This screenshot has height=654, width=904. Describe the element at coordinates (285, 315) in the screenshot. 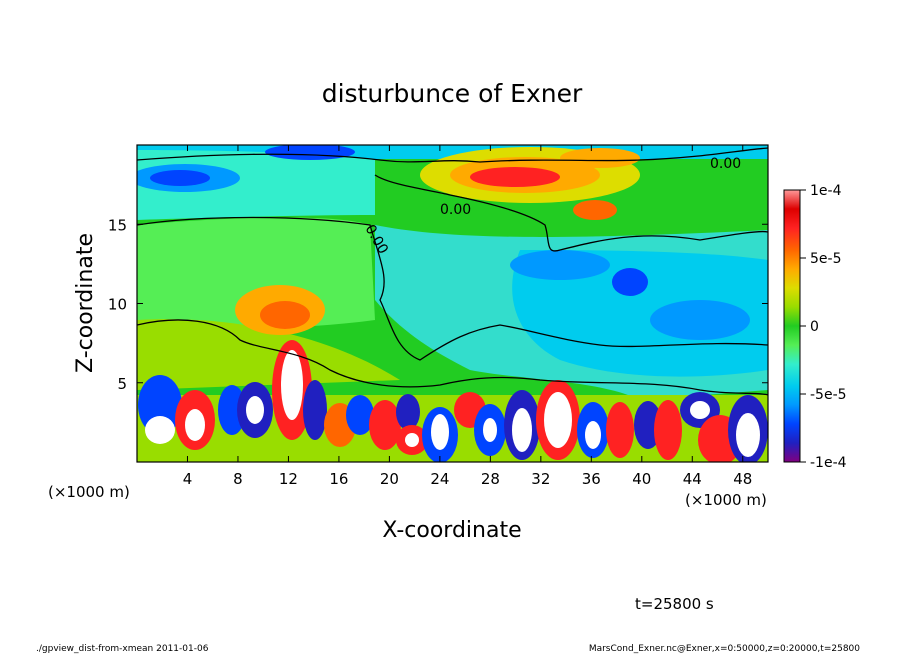

I see `blob-red-mid` at that location.